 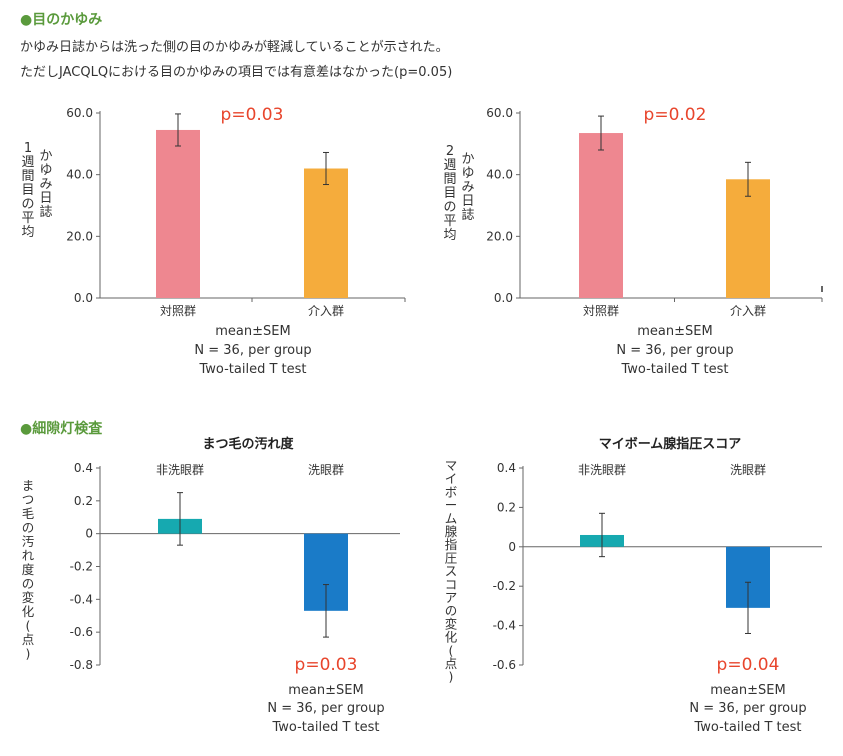 What do you see at coordinates (670, 444) in the screenshot?
I see `chart-title: マイボーム腺指圧スコア` at bounding box center [670, 444].